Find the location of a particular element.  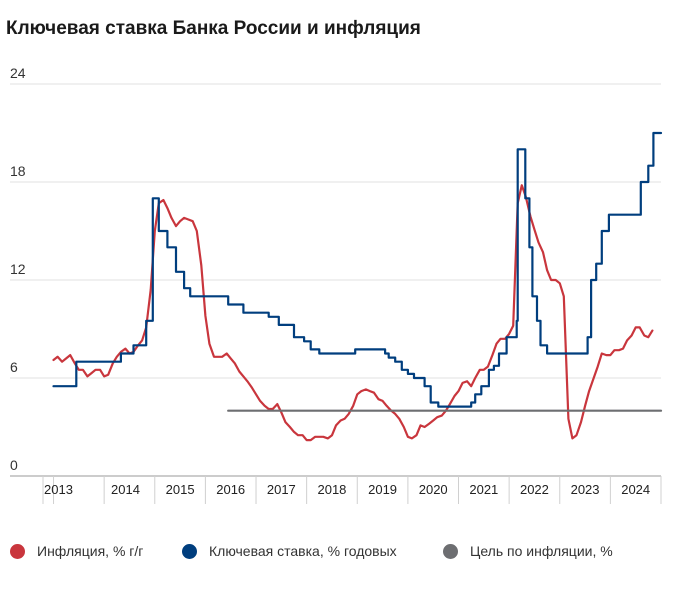

x-tick-label: 2018 is located at coordinates (331, 489).